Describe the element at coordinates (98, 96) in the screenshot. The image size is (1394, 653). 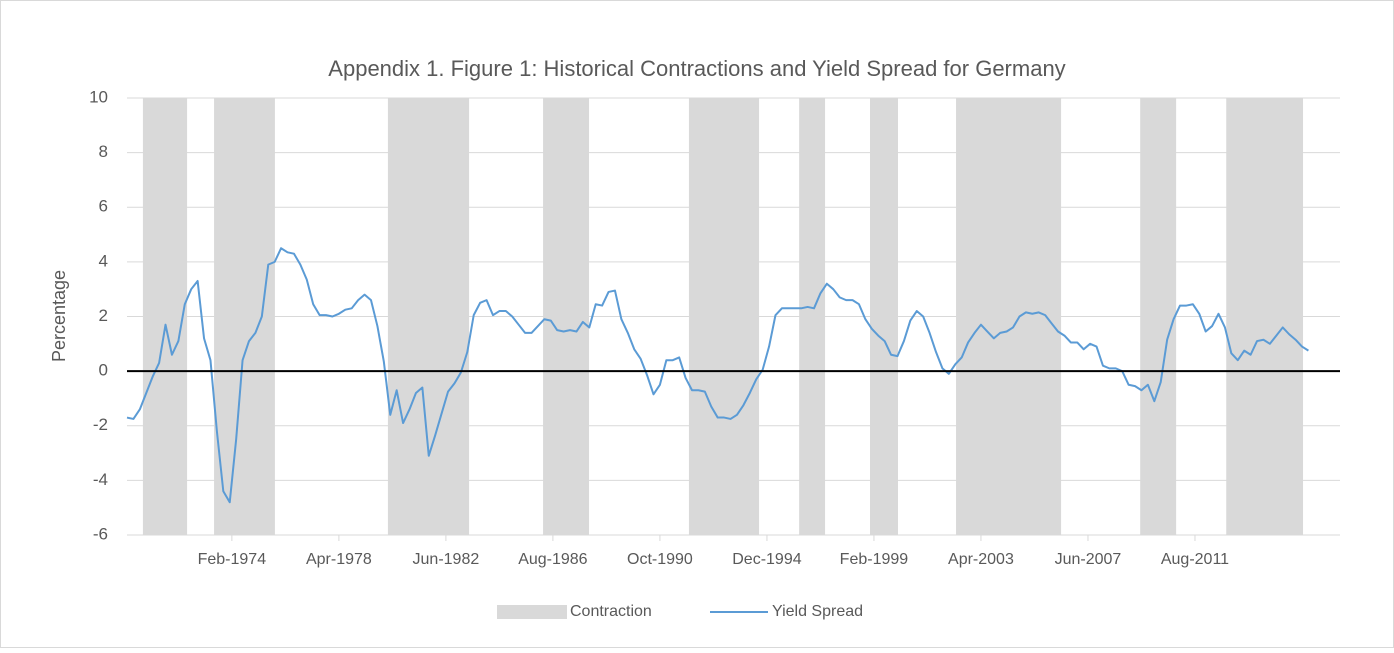
I see `y-tick-label: 10` at that location.